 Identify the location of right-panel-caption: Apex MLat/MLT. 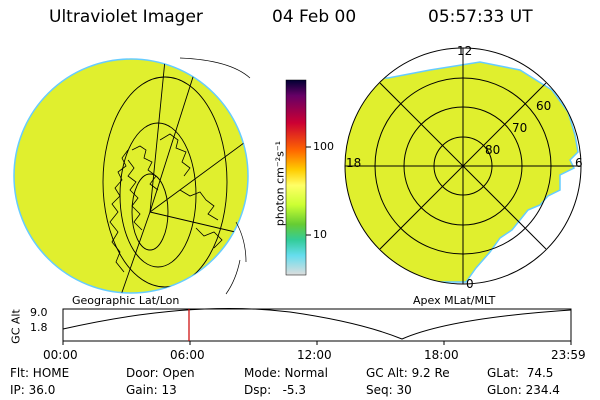
(454, 300).